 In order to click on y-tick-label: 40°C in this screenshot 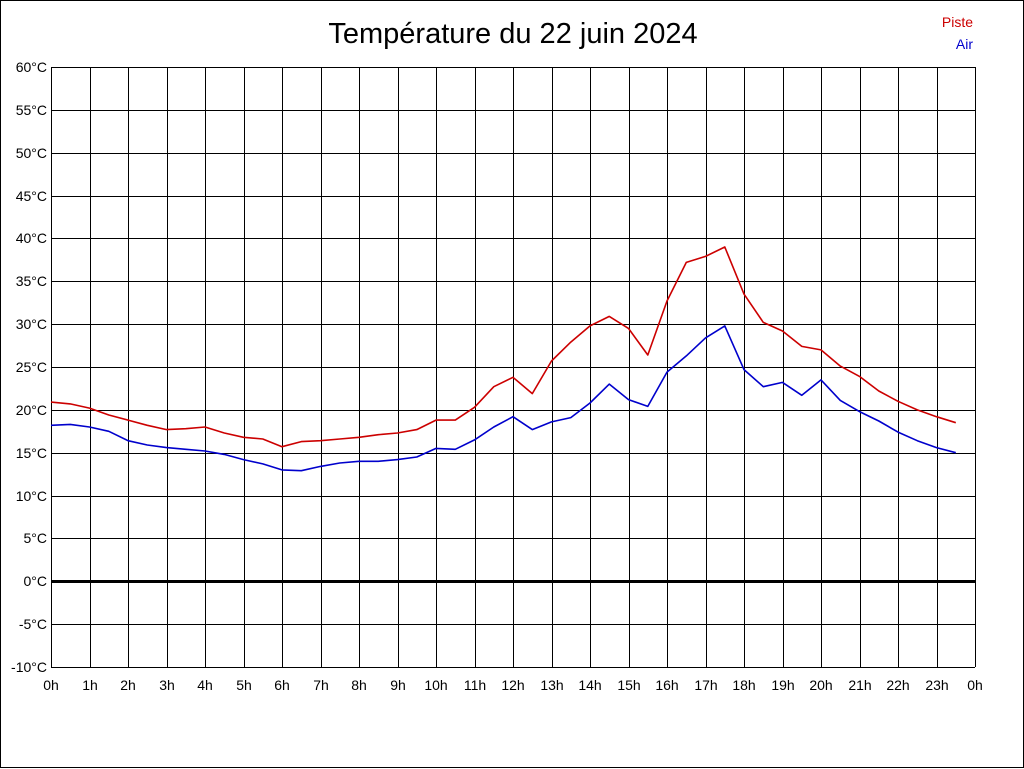, I will do `click(31, 238)`.